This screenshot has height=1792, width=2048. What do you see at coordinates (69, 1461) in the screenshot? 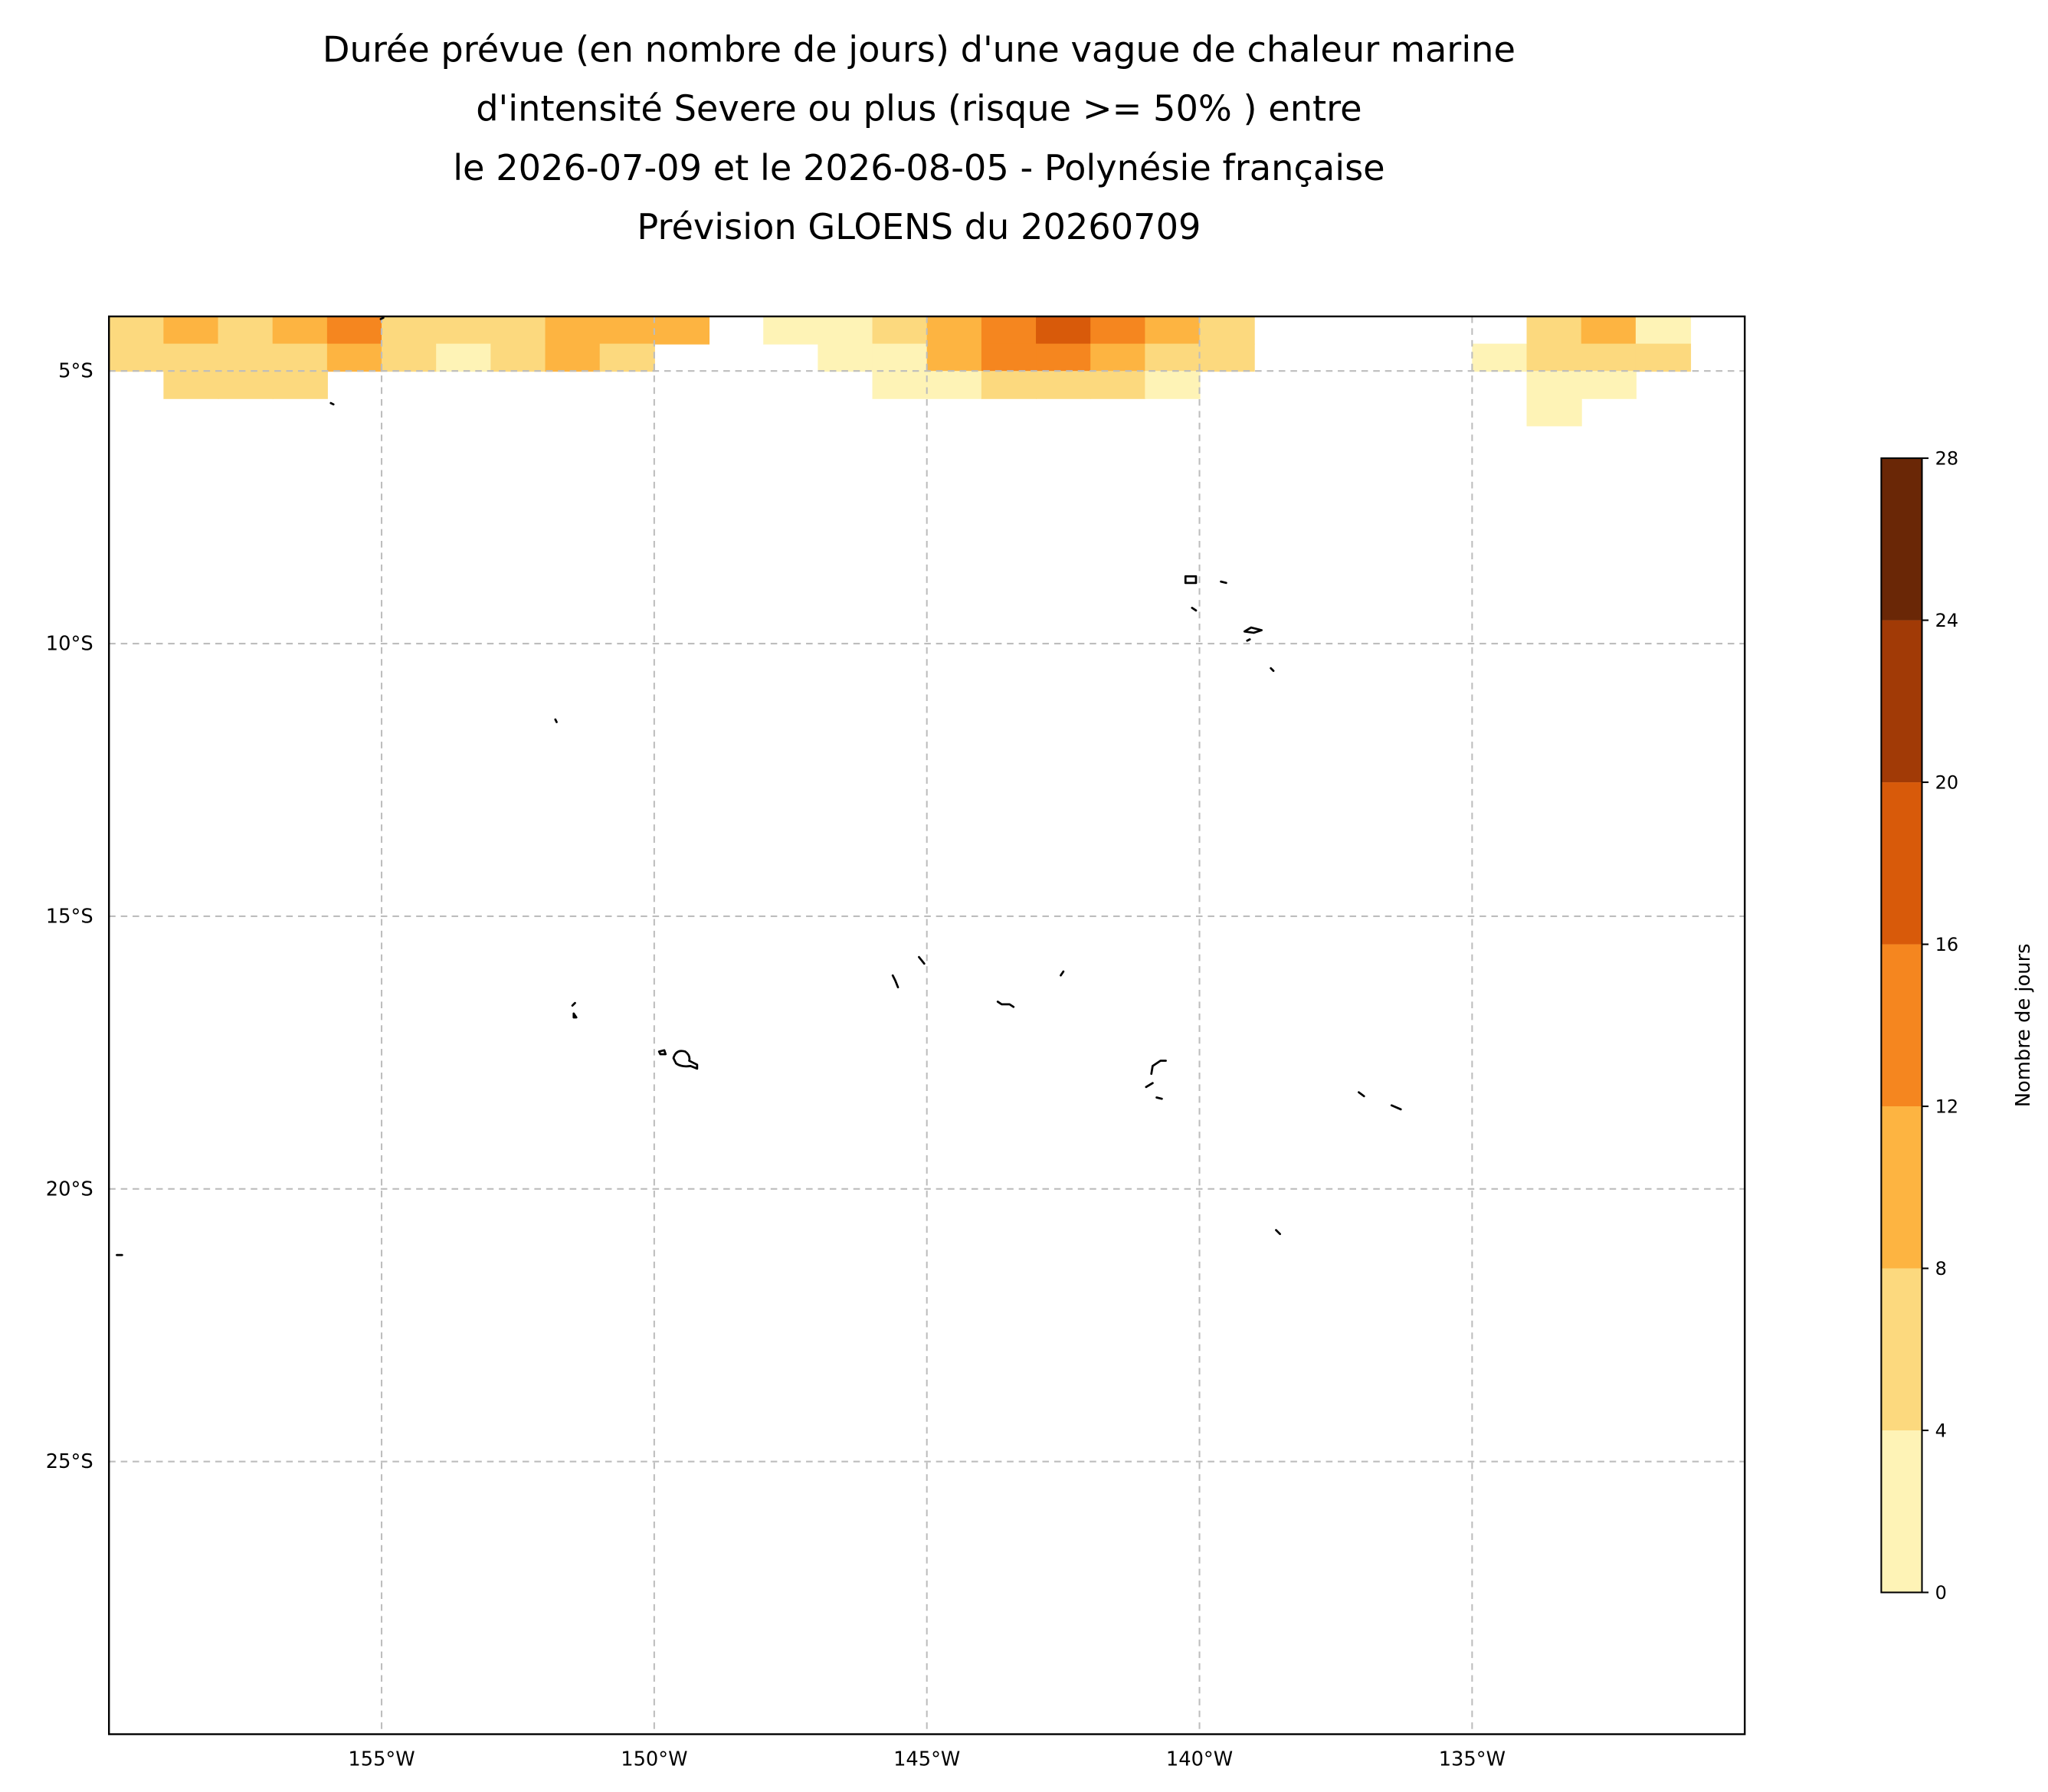
I see `y-tick-label: 25°S` at bounding box center [69, 1461].